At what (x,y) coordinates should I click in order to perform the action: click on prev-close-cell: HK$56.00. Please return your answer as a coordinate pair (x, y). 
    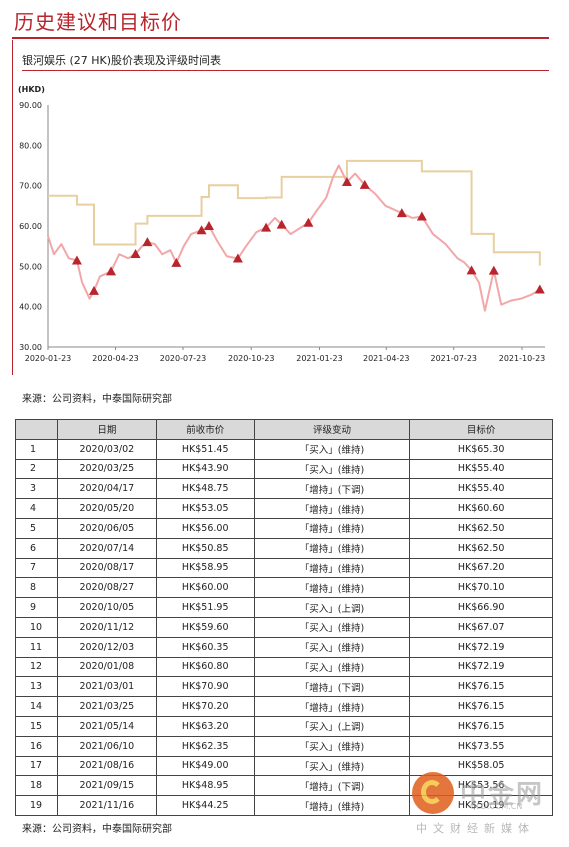
    Looking at the image, I should click on (205, 528).